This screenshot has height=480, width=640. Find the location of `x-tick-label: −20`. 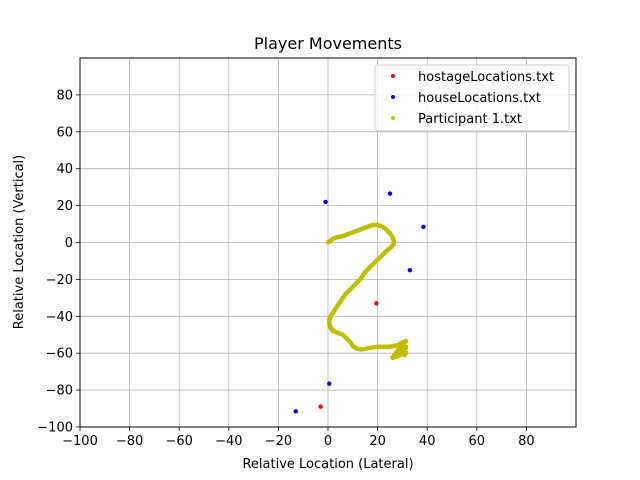

x-tick-label: −20 is located at coordinates (278, 441).